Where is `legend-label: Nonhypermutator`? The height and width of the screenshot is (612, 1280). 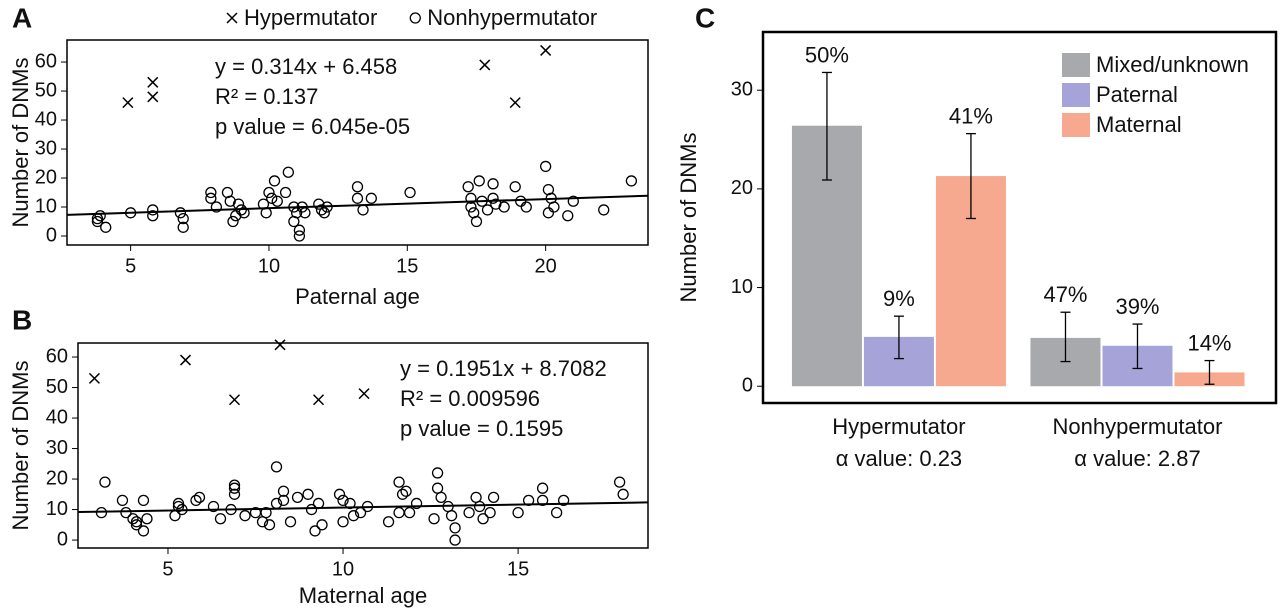
legend-label: Nonhypermutator is located at coordinates (512, 17).